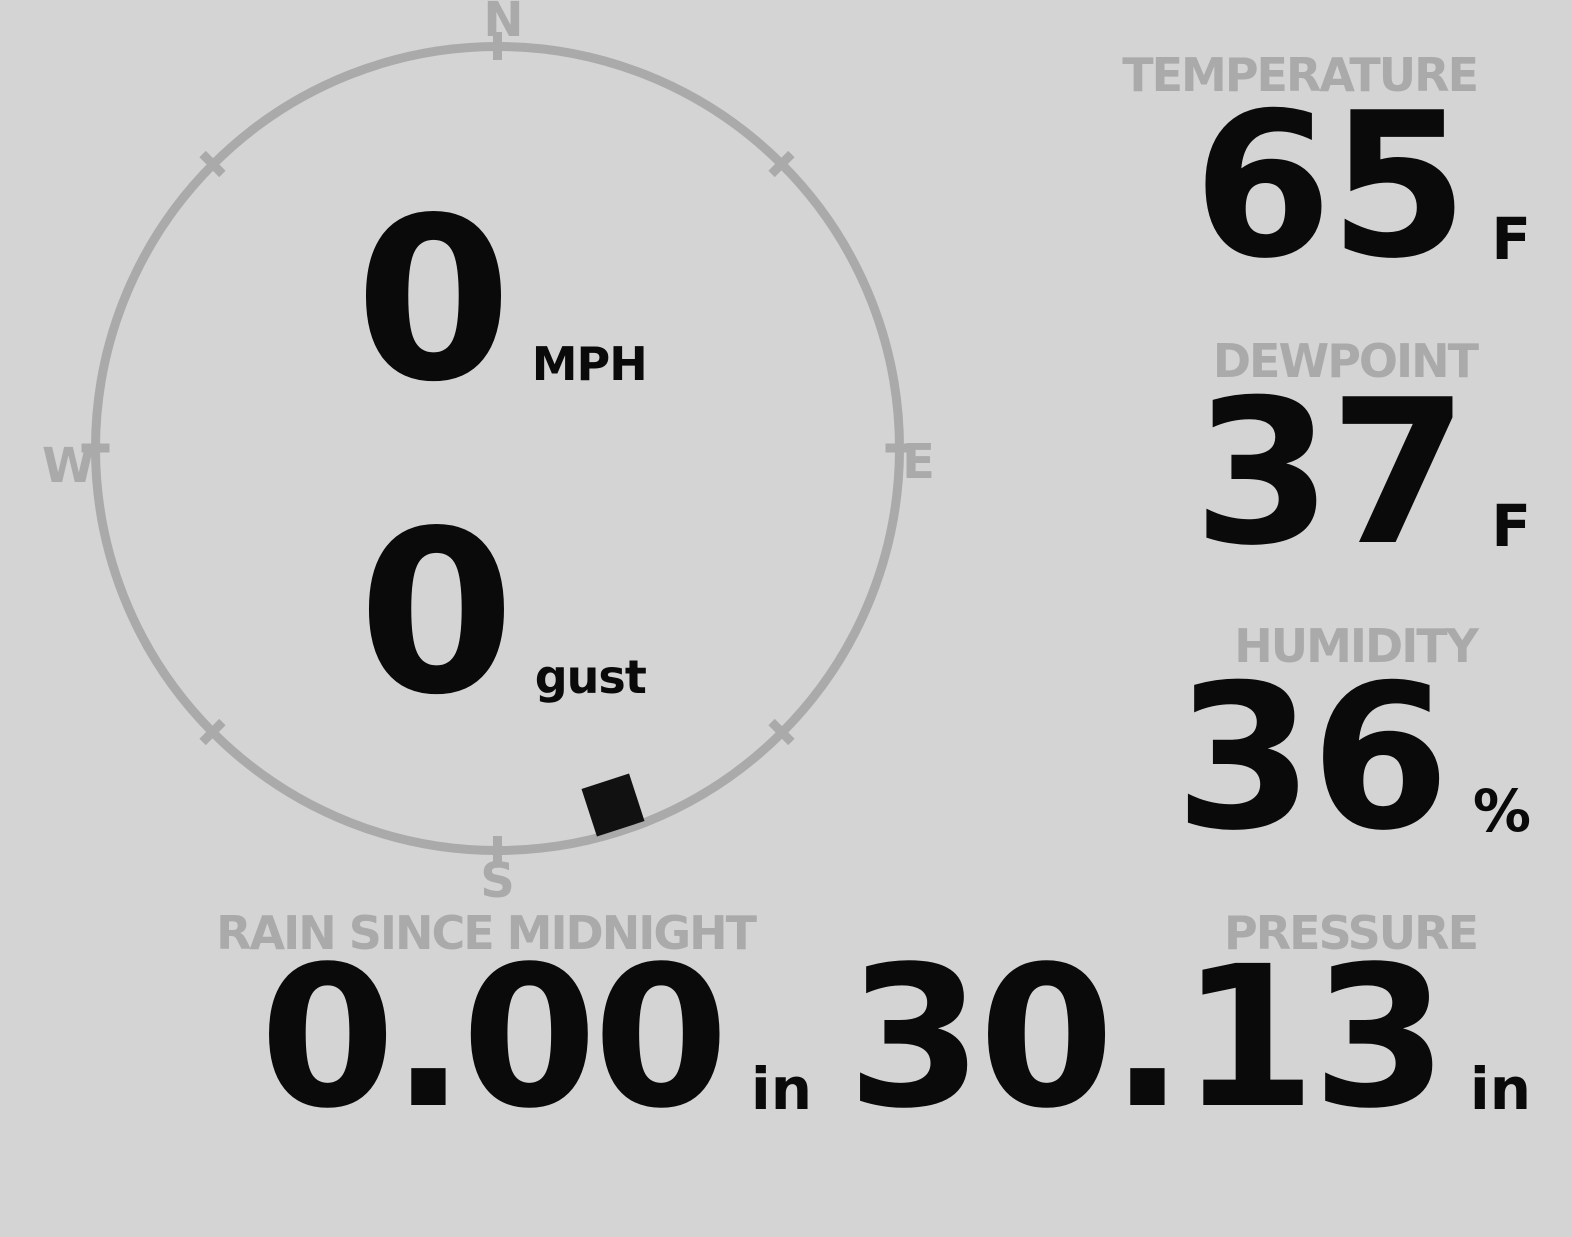  I want to click on compass-label-west: W, so click(68, 466).